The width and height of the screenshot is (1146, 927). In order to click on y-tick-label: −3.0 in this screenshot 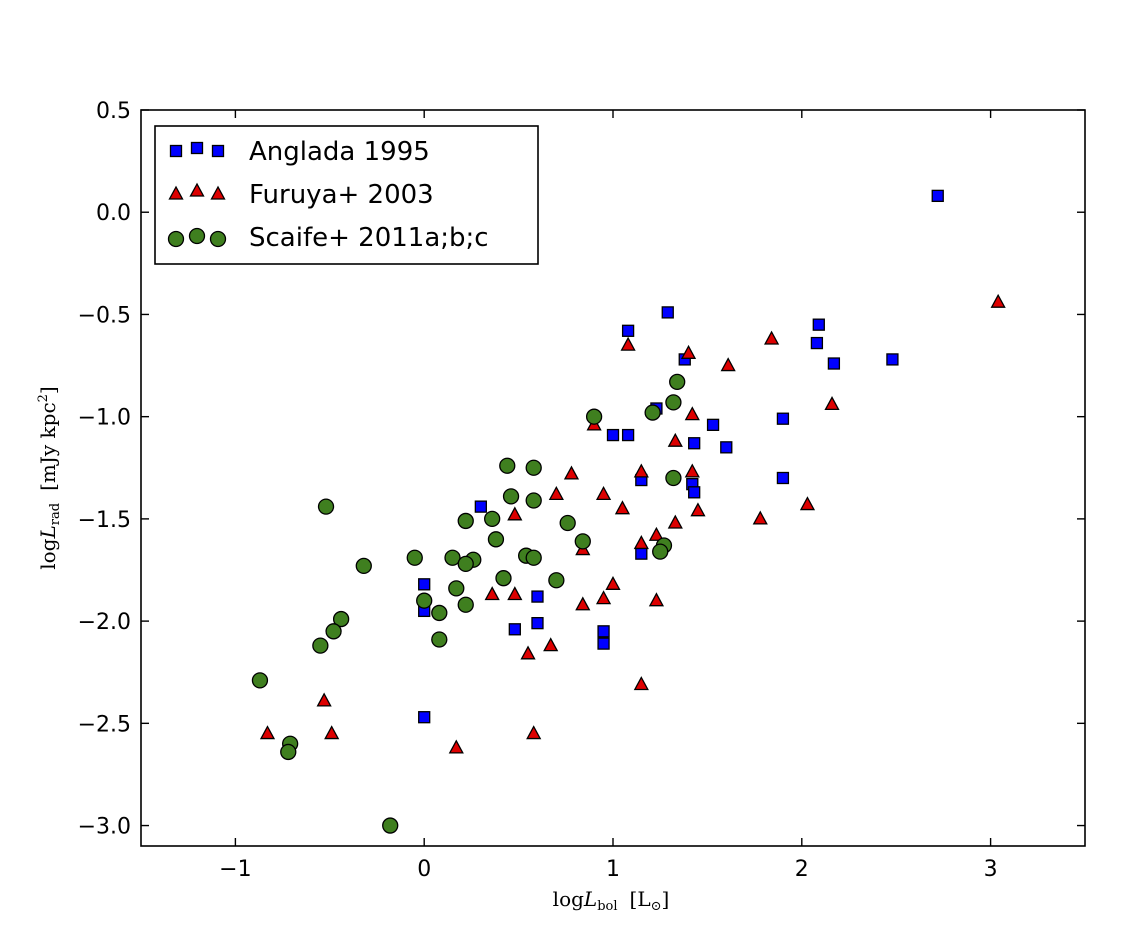, I will do `click(104, 827)`.